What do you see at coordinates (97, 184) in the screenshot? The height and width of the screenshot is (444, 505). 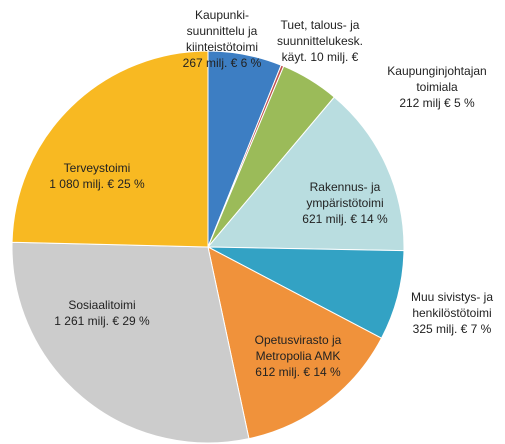 I see `value-label: 1 080 milj. € 25 %` at bounding box center [97, 184].